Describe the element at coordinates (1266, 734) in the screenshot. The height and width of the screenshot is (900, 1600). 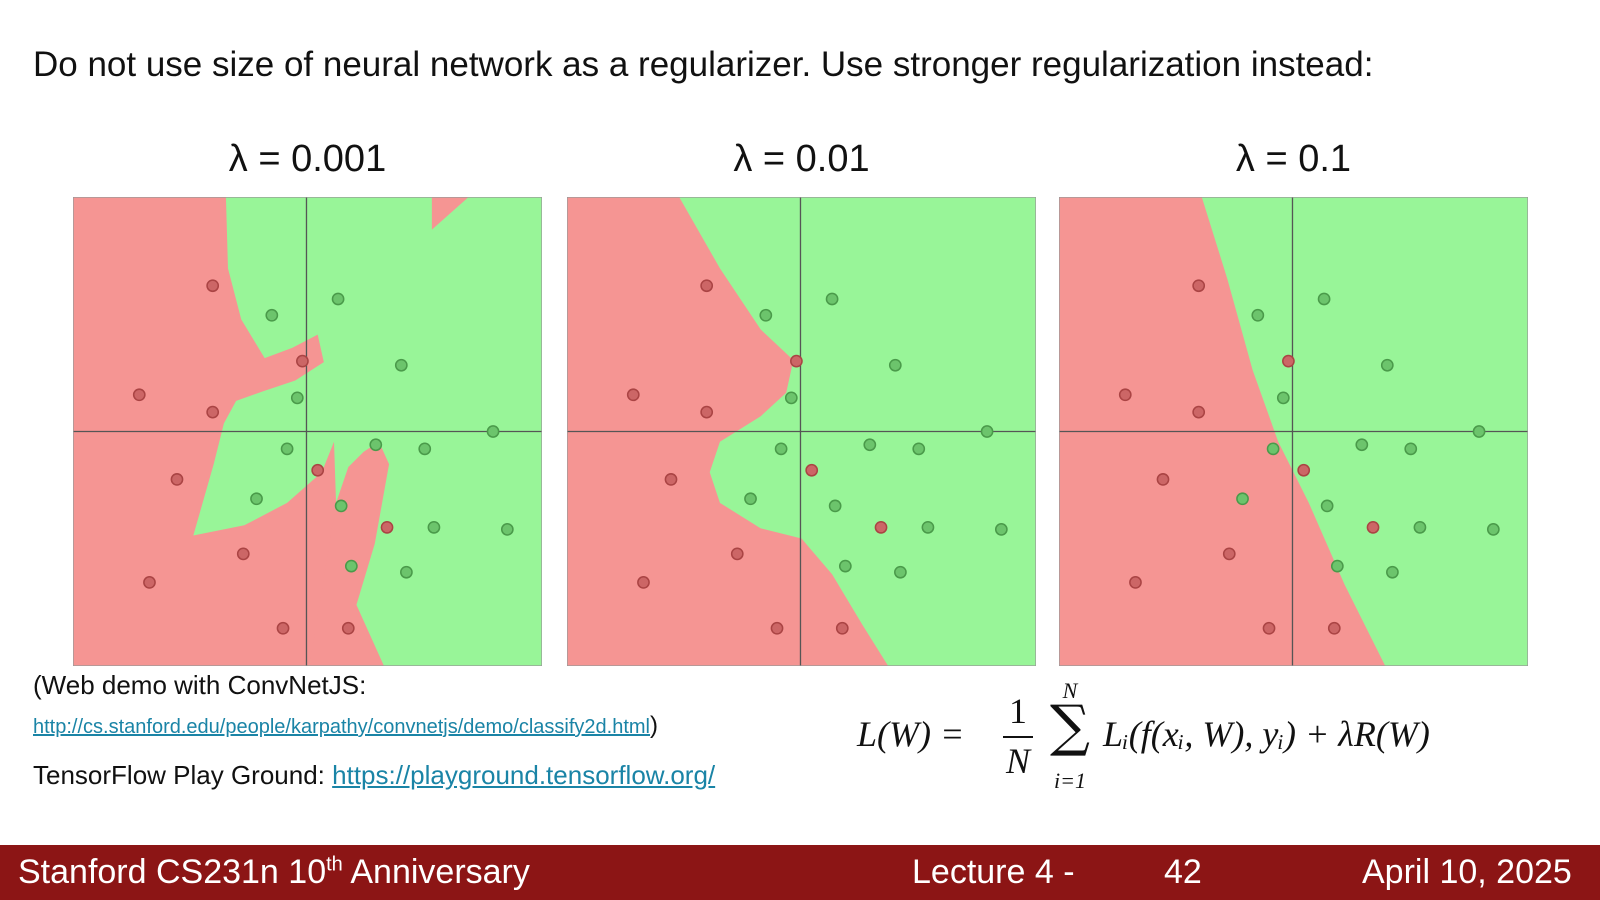
I see `formula-body: Lᵢ(f(xᵢ, W), yᵢ) + λR(W)` at that location.